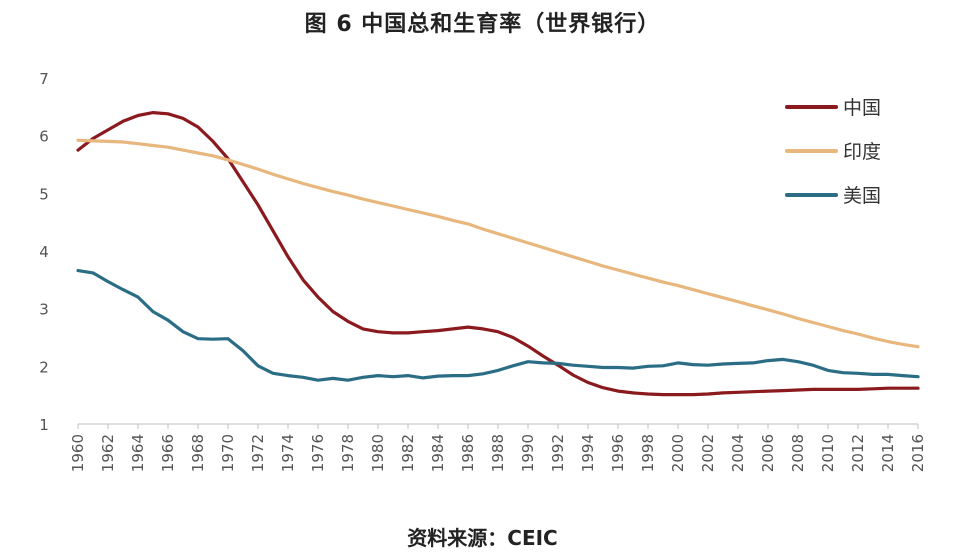 Image resolution: width=965 pixels, height=553 pixels. I want to click on x-tick-label: 1966, so click(168, 453).